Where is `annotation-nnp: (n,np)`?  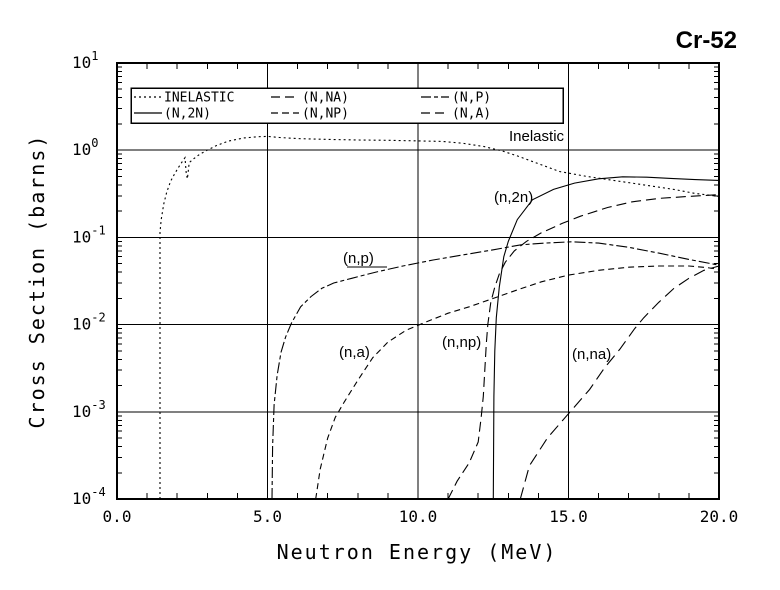
annotation-nnp: (n,np) is located at coordinates (461, 342).